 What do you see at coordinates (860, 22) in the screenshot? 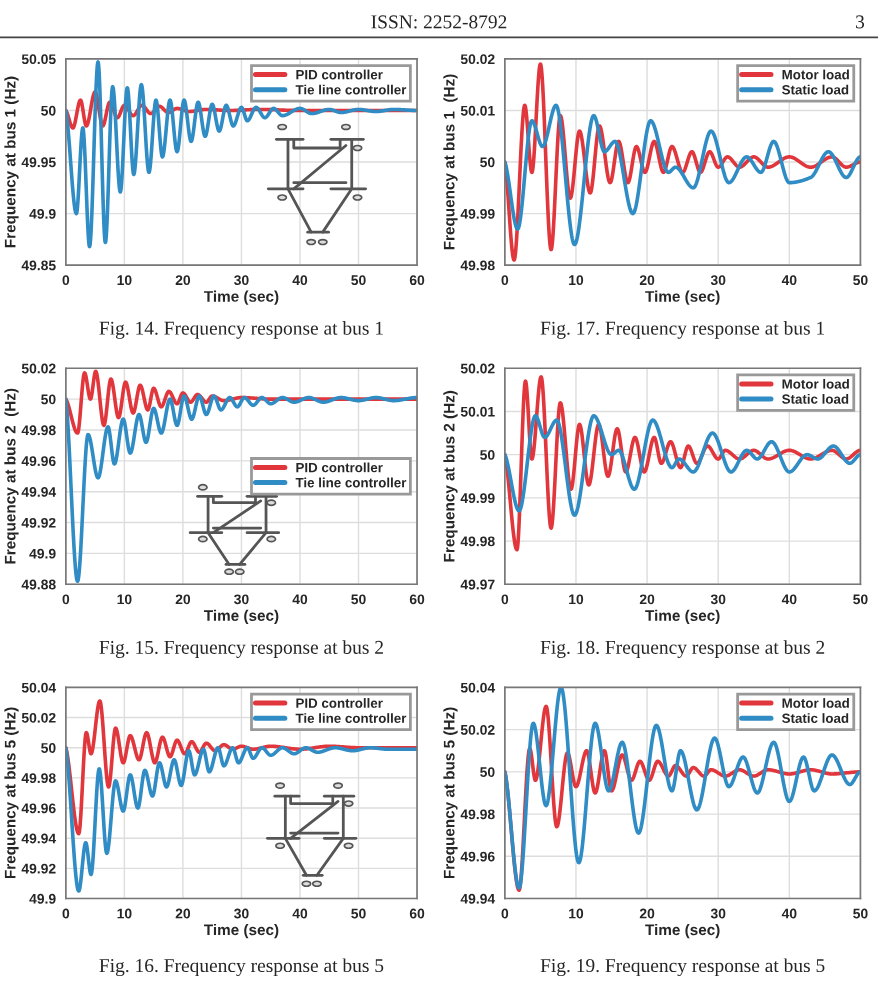
I see `text: 3` at bounding box center [860, 22].